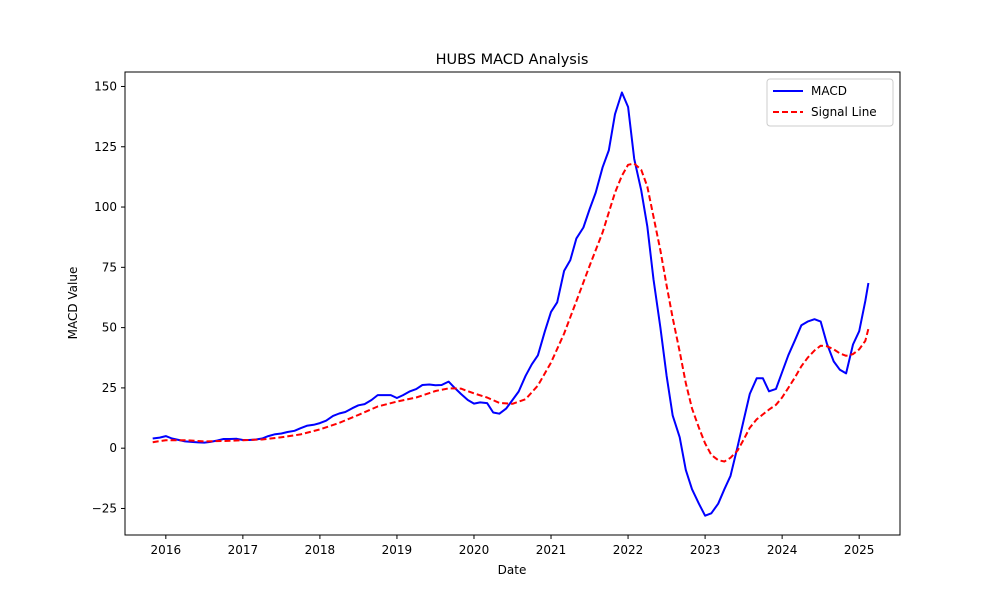 The image size is (1000, 604). What do you see at coordinates (829, 91) in the screenshot?
I see `legend-label-macd: MACD` at bounding box center [829, 91].